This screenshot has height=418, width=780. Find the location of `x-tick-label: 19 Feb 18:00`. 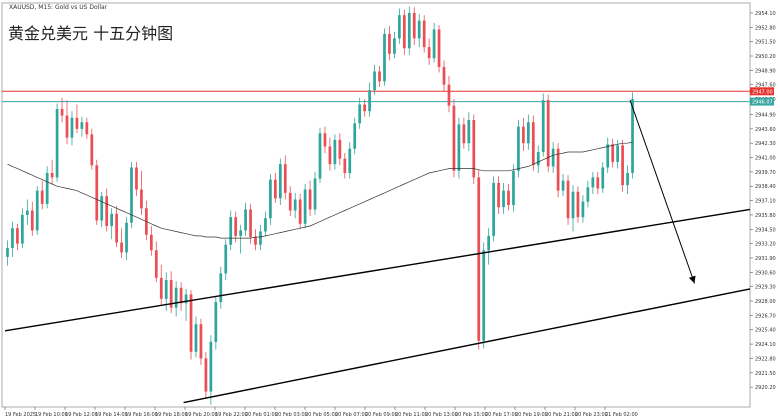

x-tick-label: 19 Feb 18:00 is located at coordinates (171, 415).